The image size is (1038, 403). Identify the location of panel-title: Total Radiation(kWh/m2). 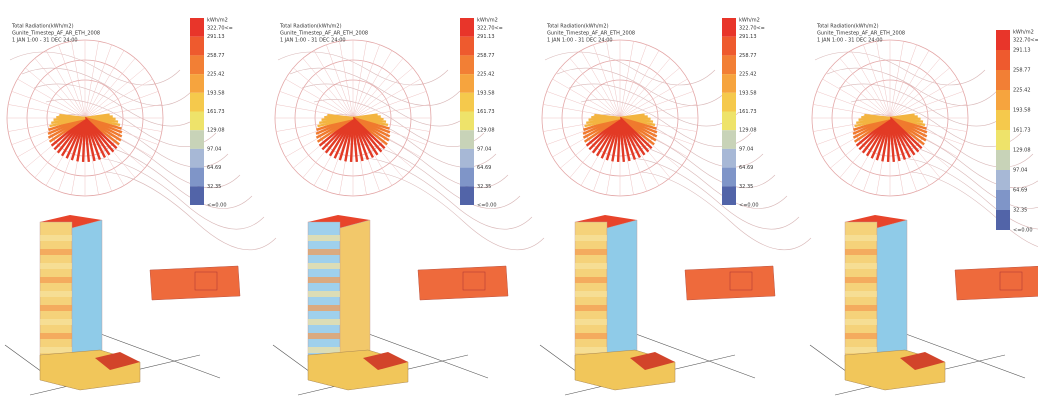
(42, 27).